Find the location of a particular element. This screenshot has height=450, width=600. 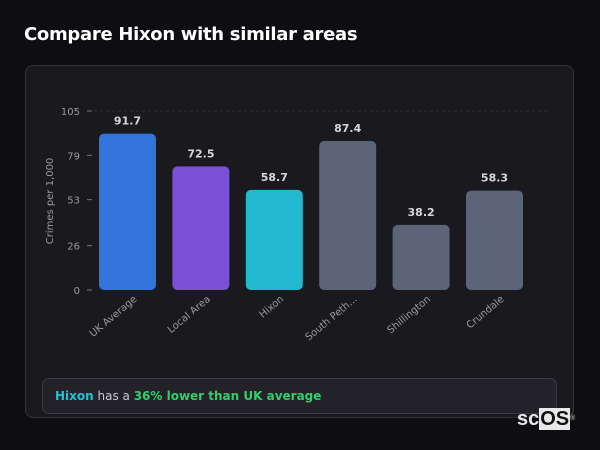

bar-value-label: 58.7 is located at coordinates (274, 177).